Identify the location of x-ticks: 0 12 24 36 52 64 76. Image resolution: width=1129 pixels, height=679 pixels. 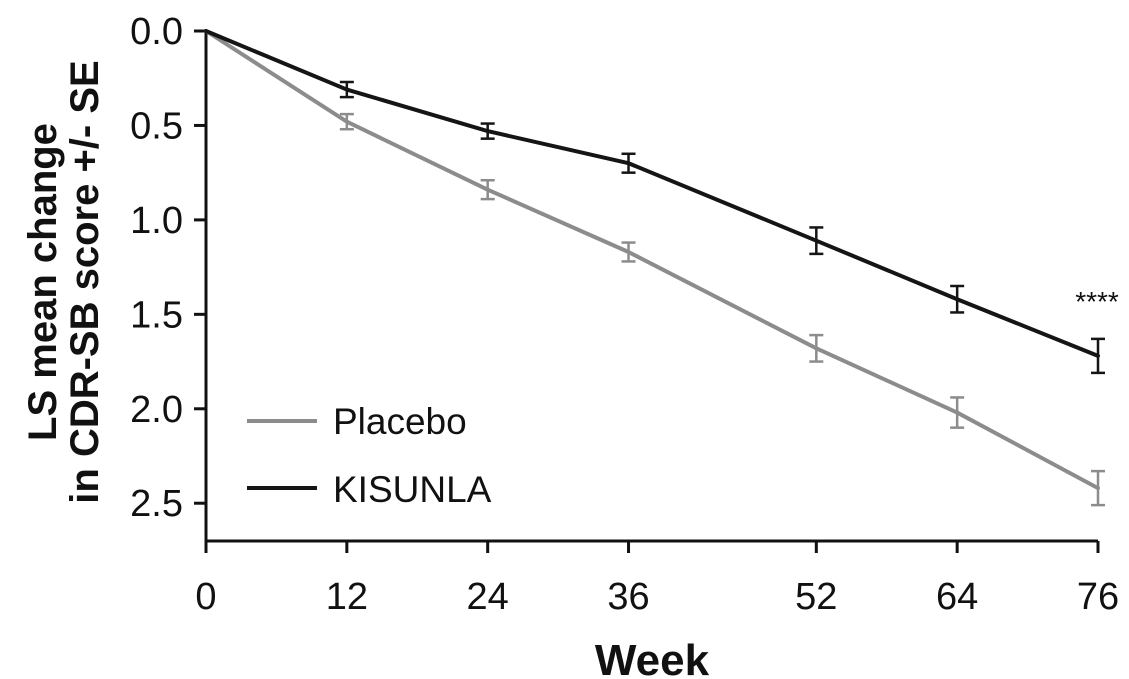
(657, 579).